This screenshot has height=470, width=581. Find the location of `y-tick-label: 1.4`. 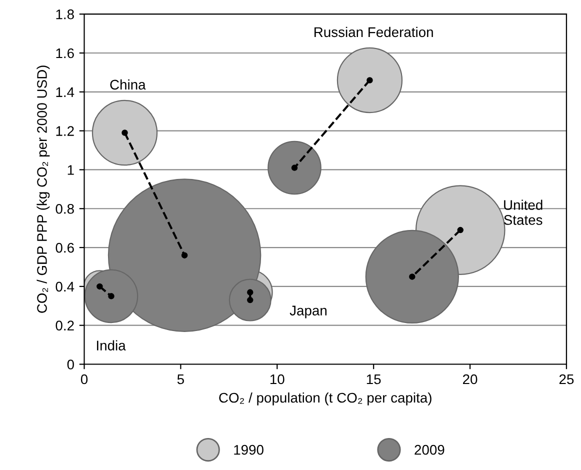

y-tick-label: 1.4 is located at coordinates (65, 92).